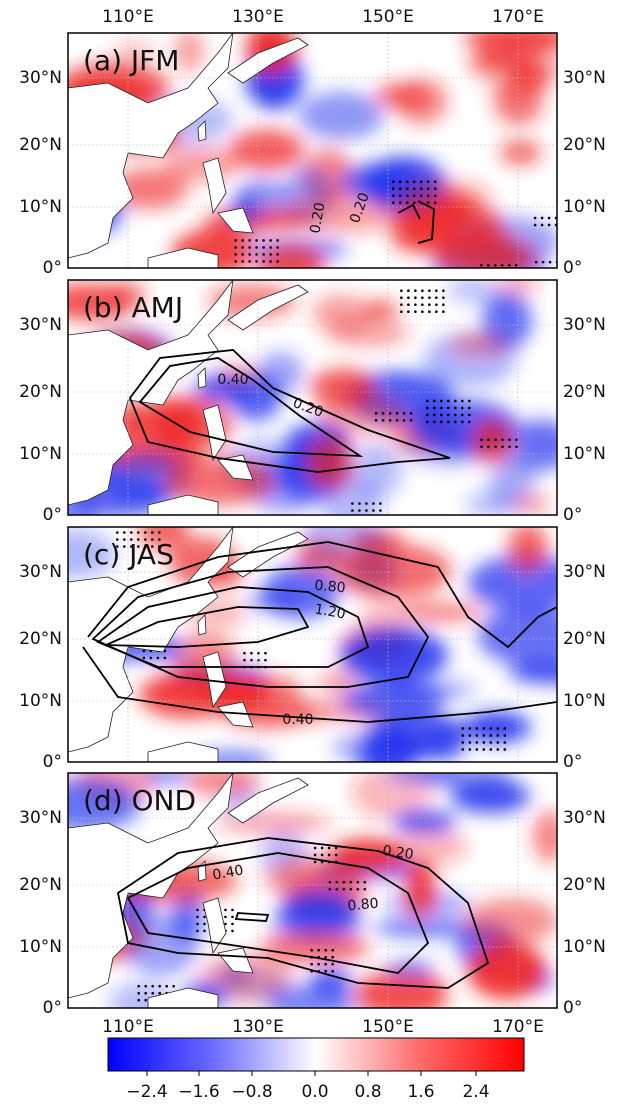 This screenshot has width=622, height=1109. Describe the element at coordinates (329, 611) in the screenshot. I see `contour-label: 1.20` at that location.